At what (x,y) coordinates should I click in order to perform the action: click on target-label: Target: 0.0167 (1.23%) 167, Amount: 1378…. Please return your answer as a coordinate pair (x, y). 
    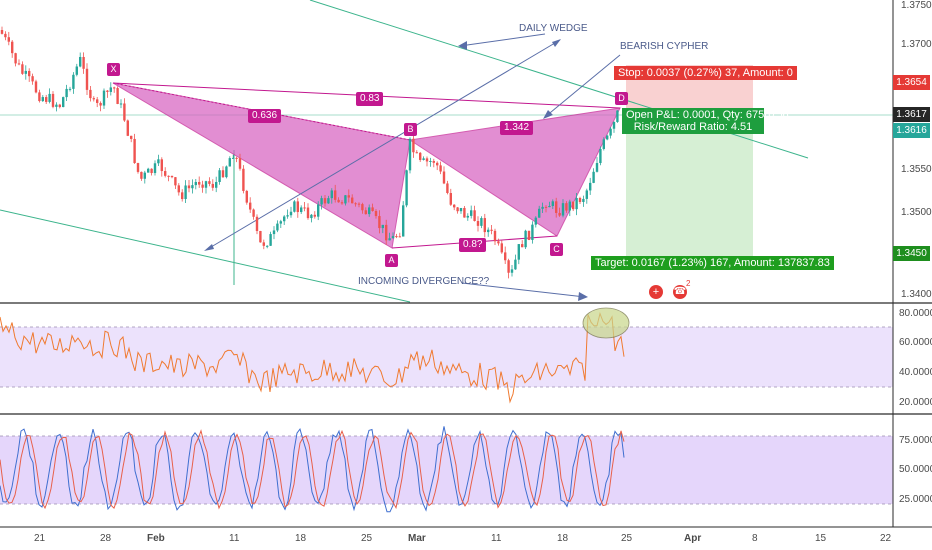
    Looking at the image, I should click on (712, 263).